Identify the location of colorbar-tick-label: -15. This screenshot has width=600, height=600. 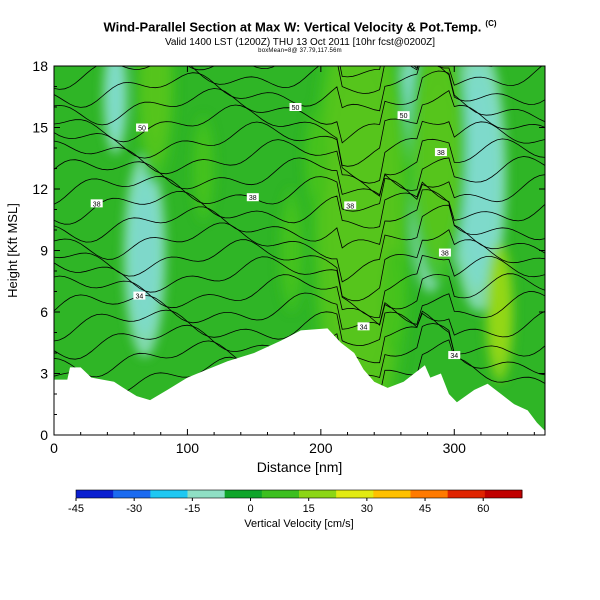
(192, 509).